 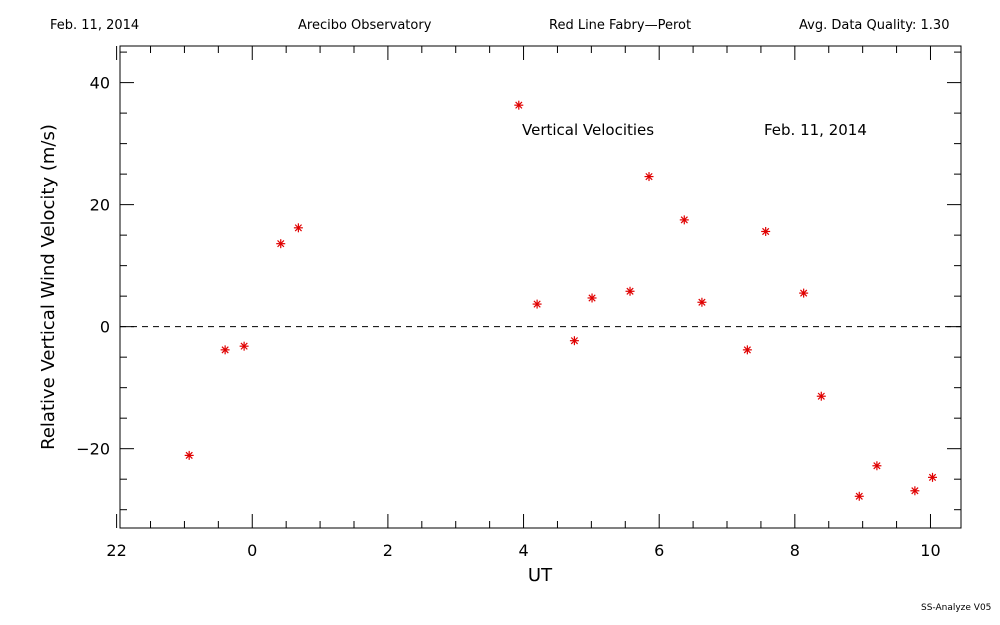 What do you see at coordinates (116, 550) in the screenshot?
I see `x-tick-label: 22` at bounding box center [116, 550].